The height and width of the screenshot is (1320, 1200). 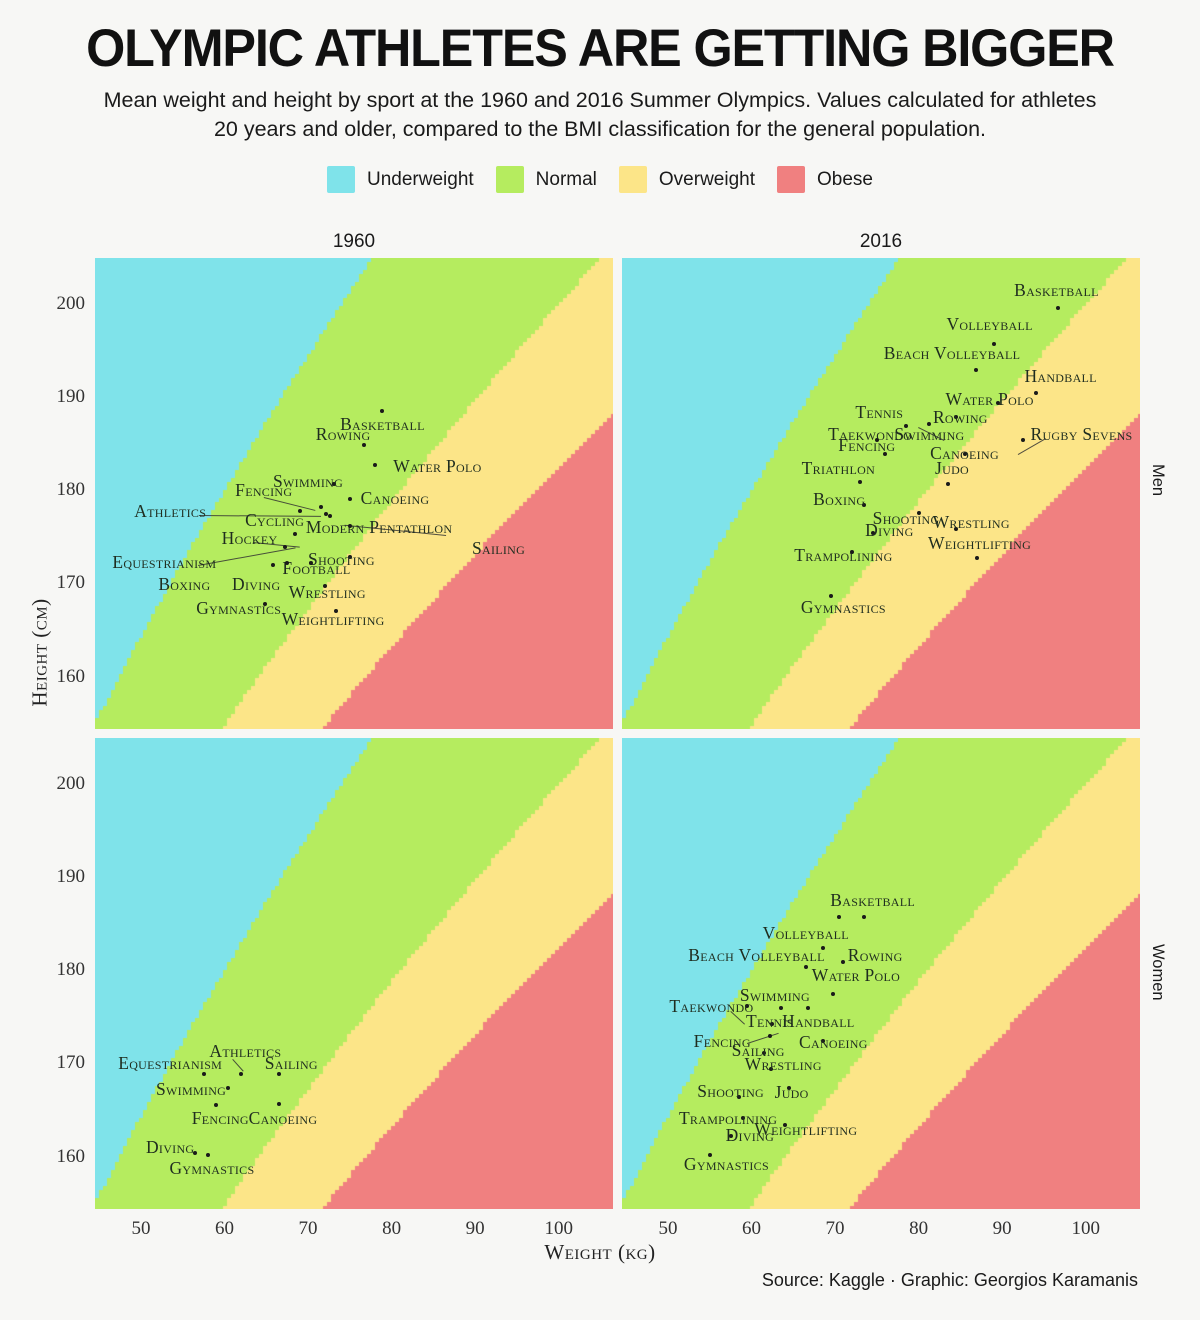 I want to click on facet-row-title-men: Men, so click(x=1158, y=479).